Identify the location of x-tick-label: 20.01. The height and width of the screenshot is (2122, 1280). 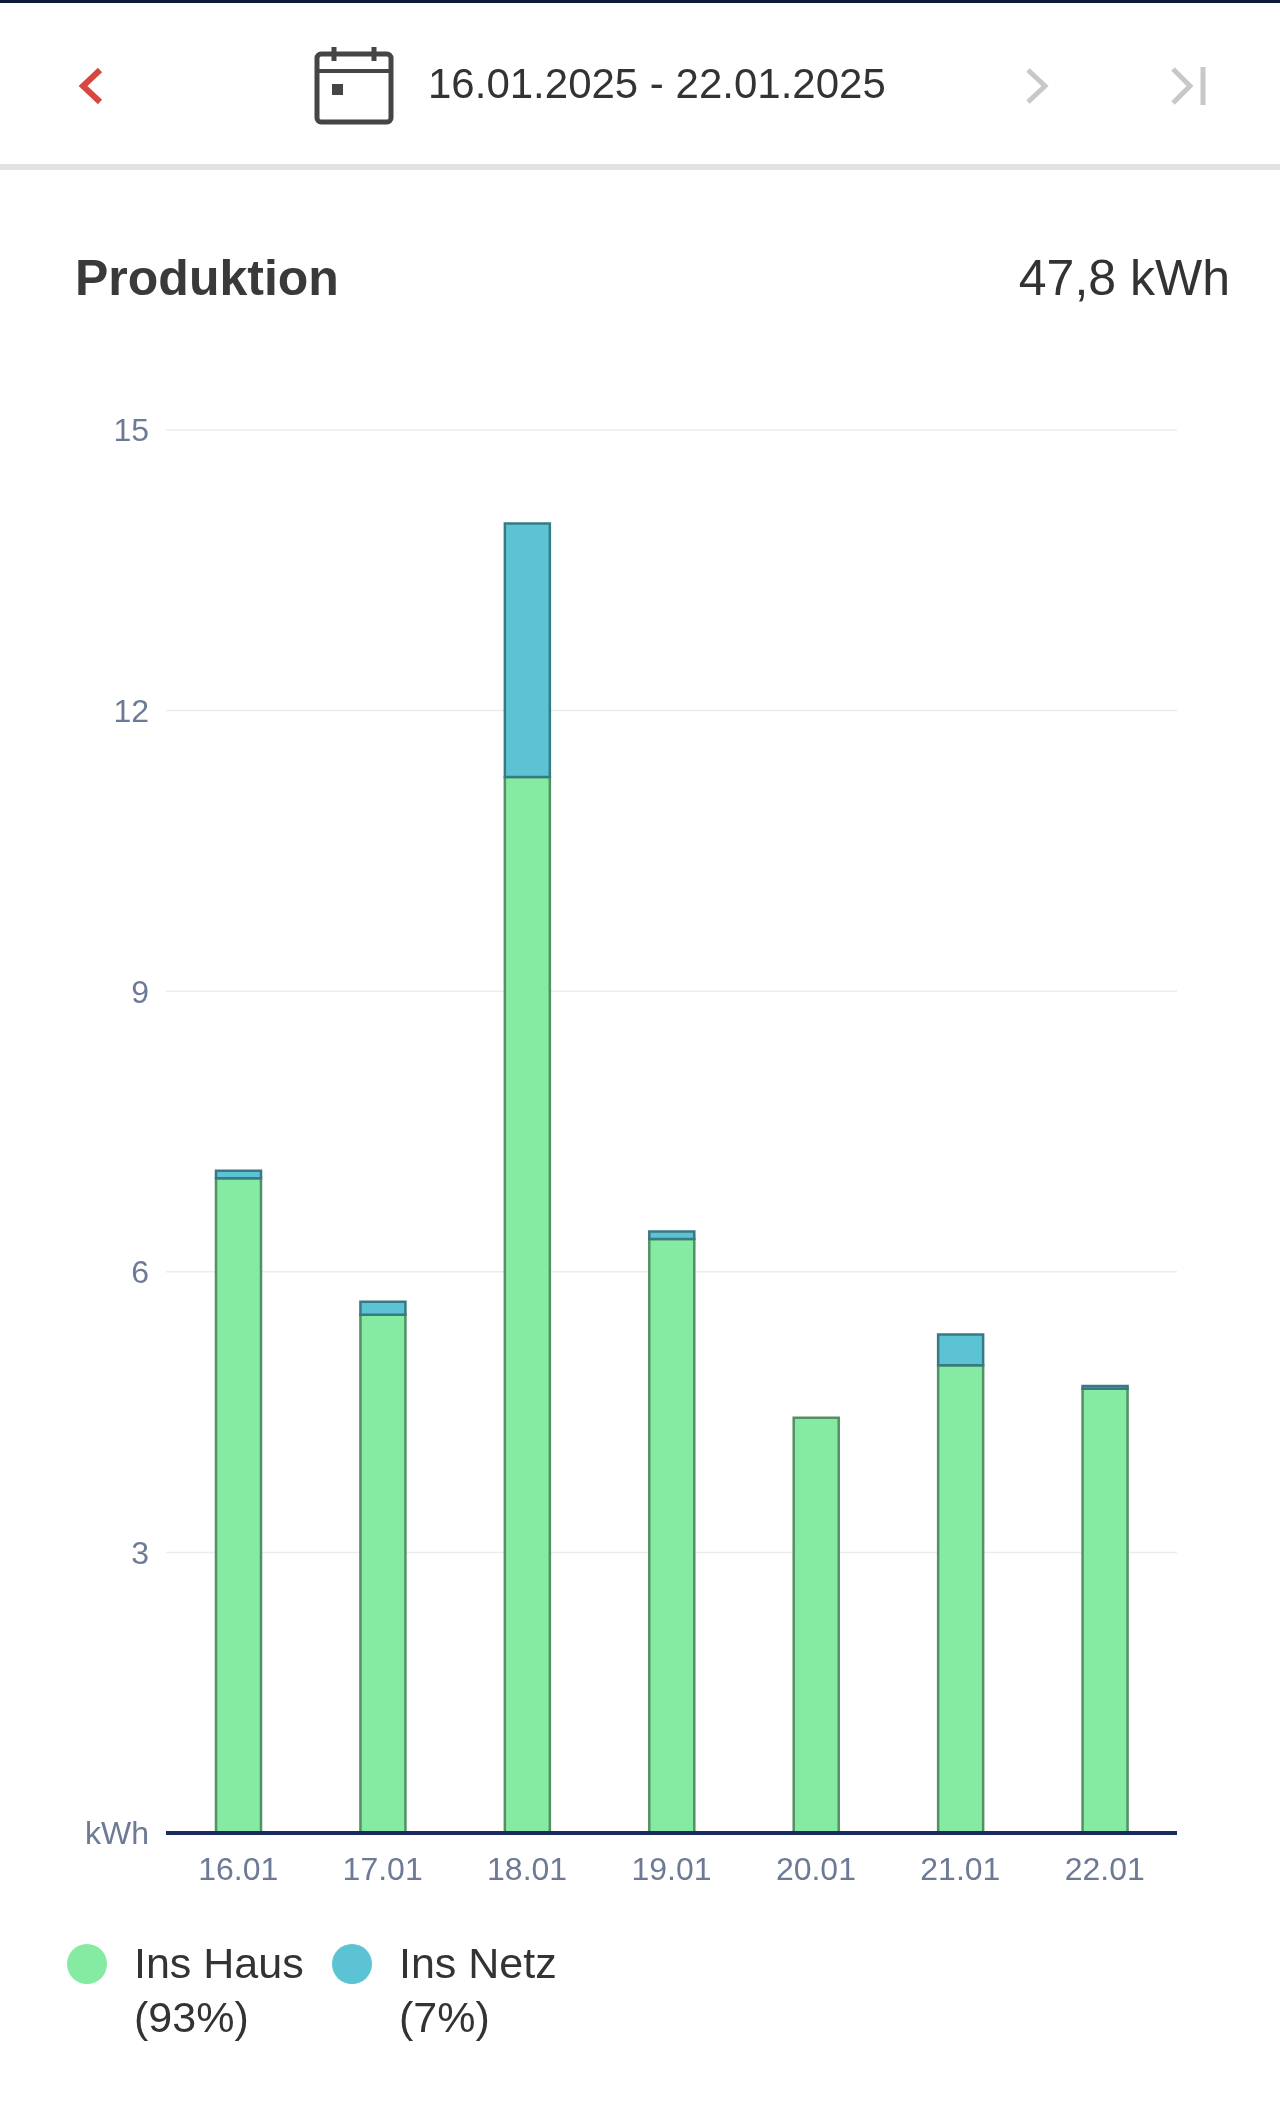
(815, 1868).